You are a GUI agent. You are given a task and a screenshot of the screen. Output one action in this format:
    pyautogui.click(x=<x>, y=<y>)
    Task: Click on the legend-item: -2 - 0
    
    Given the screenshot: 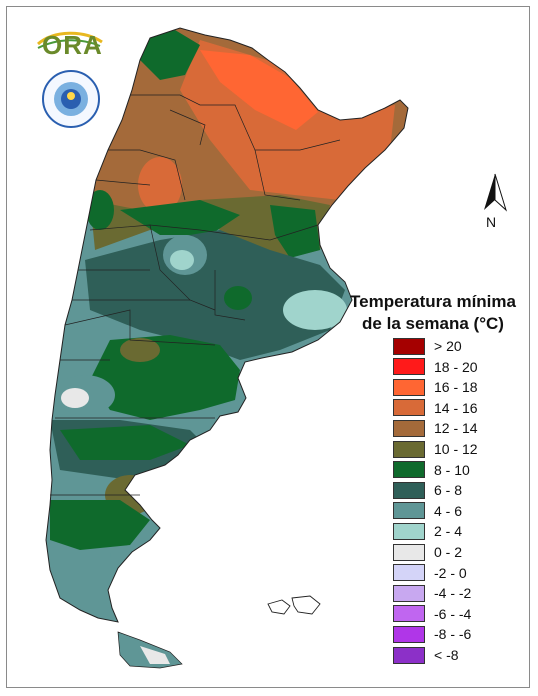 What is the action you would take?
    pyautogui.click(x=430, y=573)
    